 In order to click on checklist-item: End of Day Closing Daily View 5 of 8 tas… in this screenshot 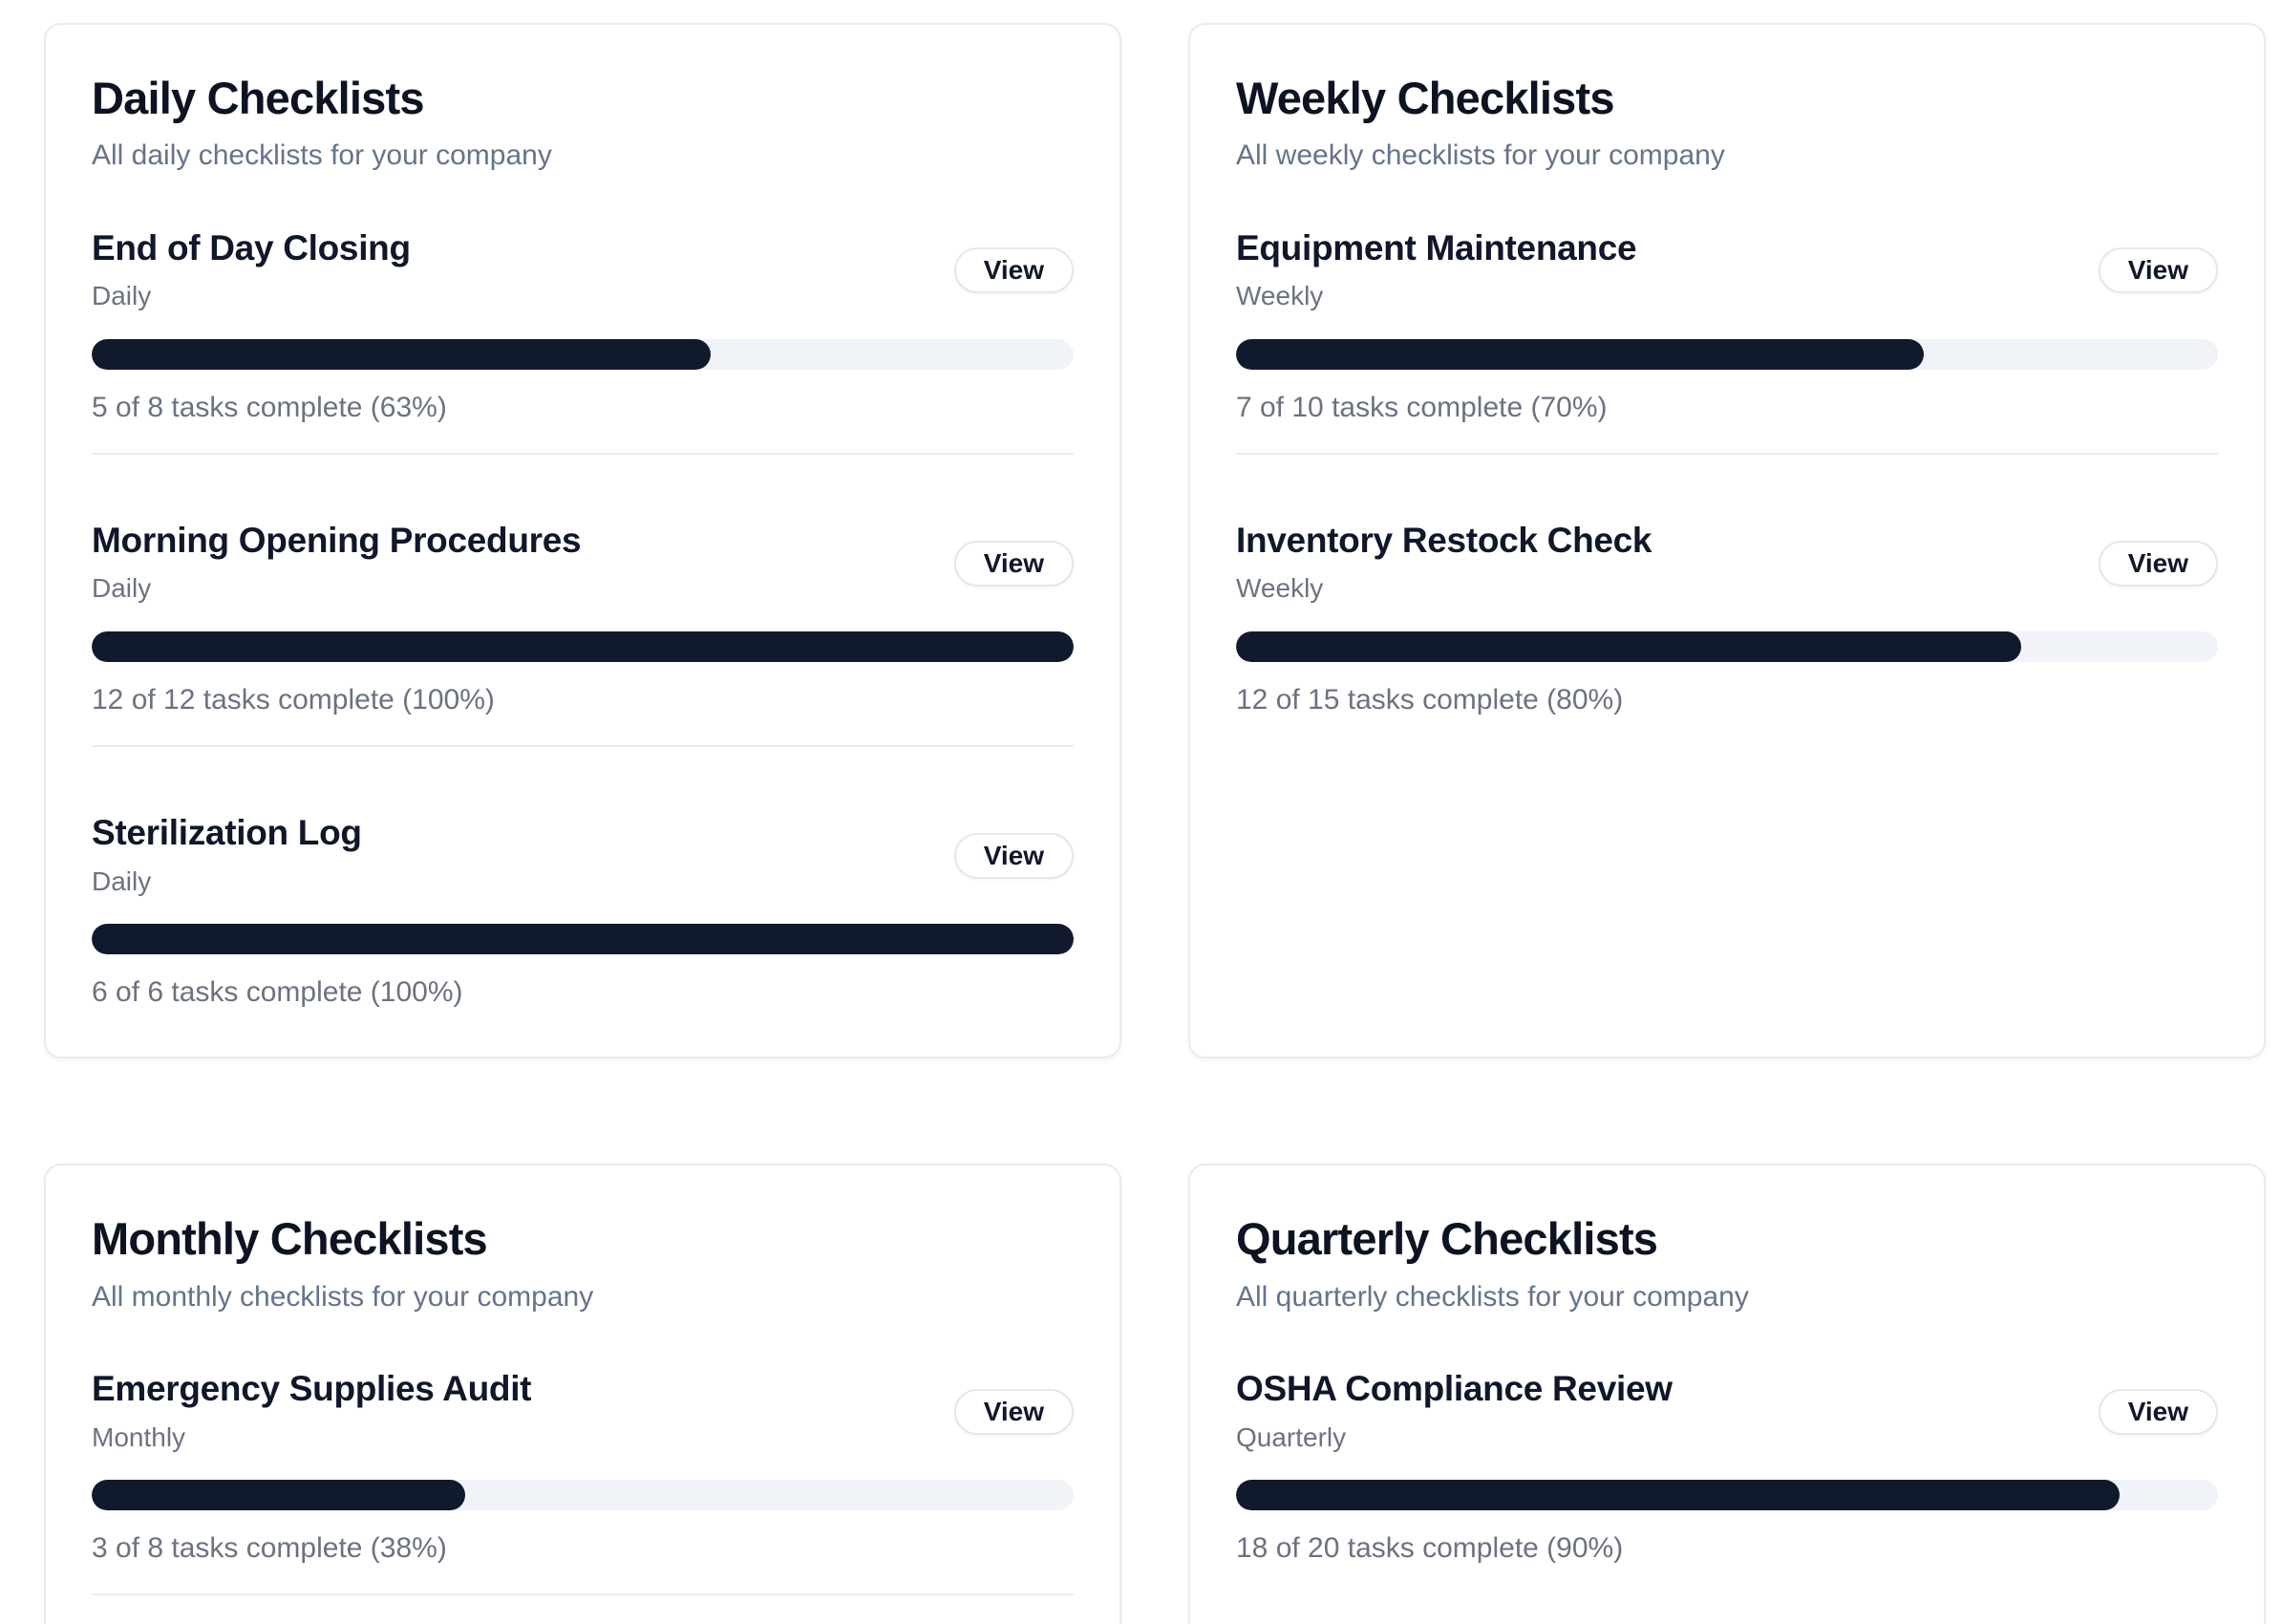, I will do `click(583, 326)`.